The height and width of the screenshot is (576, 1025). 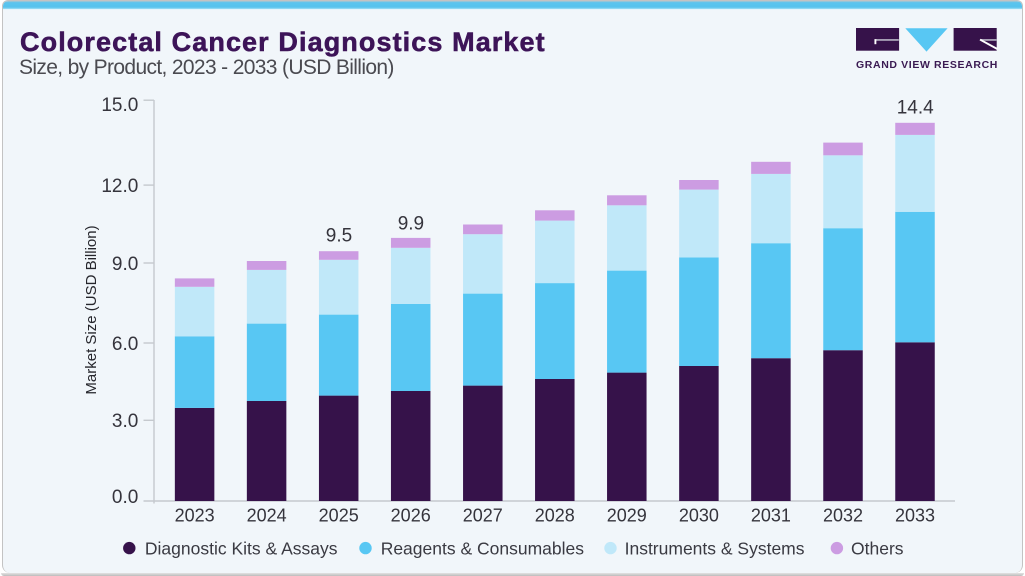 What do you see at coordinates (125, 344) in the screenshot?
I see `svg-text: 6.0` at bounding box center [125, 344].